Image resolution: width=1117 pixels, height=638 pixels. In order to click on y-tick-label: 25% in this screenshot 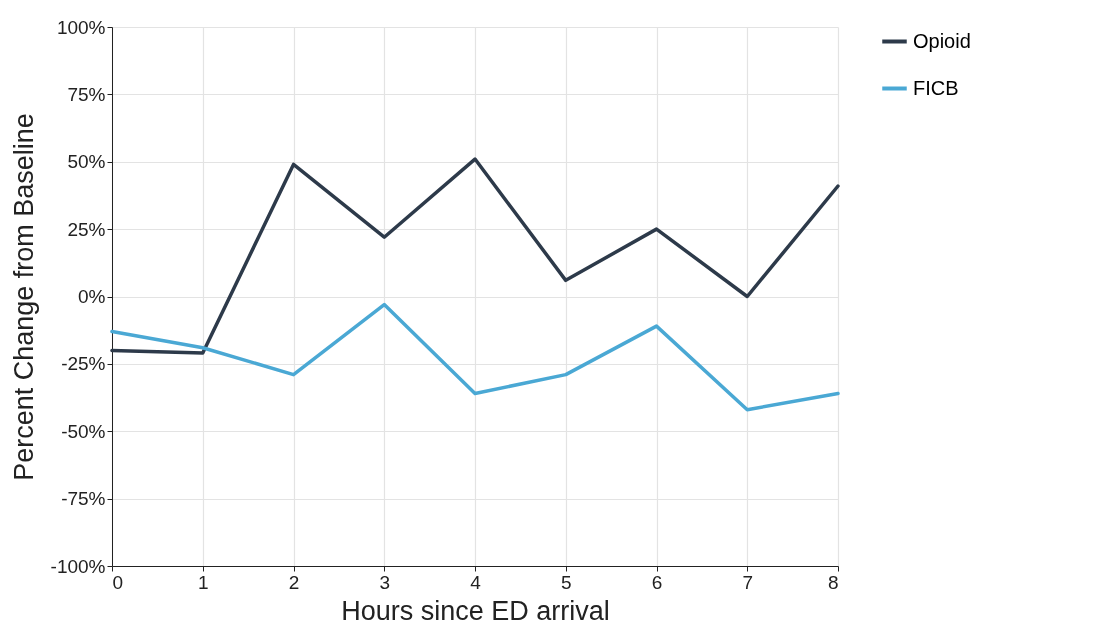, I will do `click(86, 229)`.